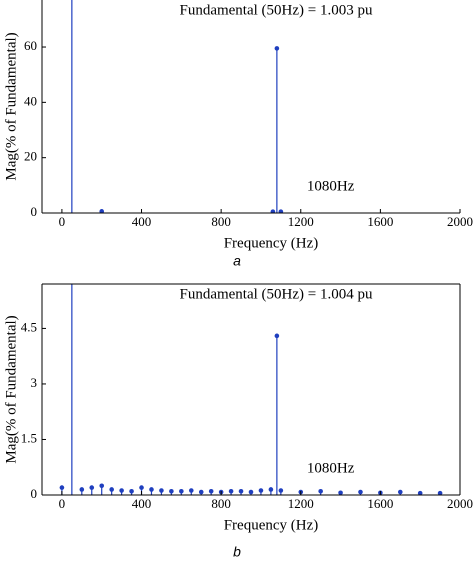 The height and width of the screenshot is (561, 474). I want to click on y-tick-label: 40, so click(30, 100).